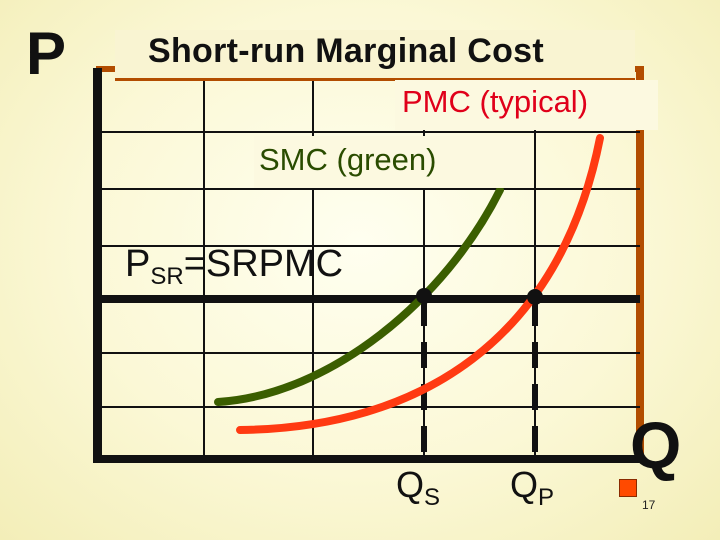 Image resolution: width=720 pixels, height=540 pixels. What do you see at coordinates (432, 497) in the screenshot?
I see `qs-label-subscript: S` at bounding box center [432, 497].